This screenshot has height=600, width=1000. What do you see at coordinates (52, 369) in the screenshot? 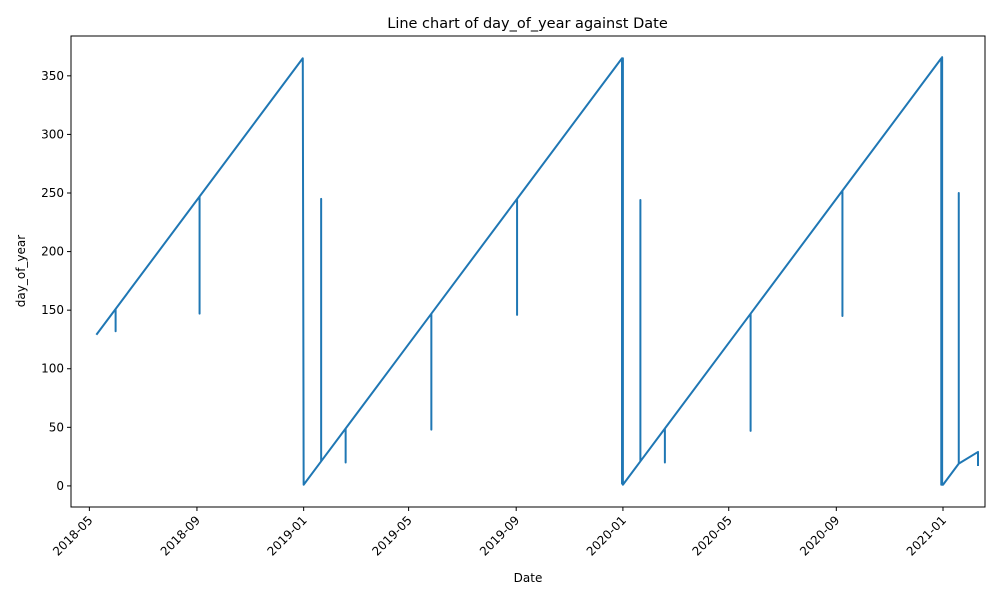
I see `y-tick-label: 100` at bounding box center [52, 369].